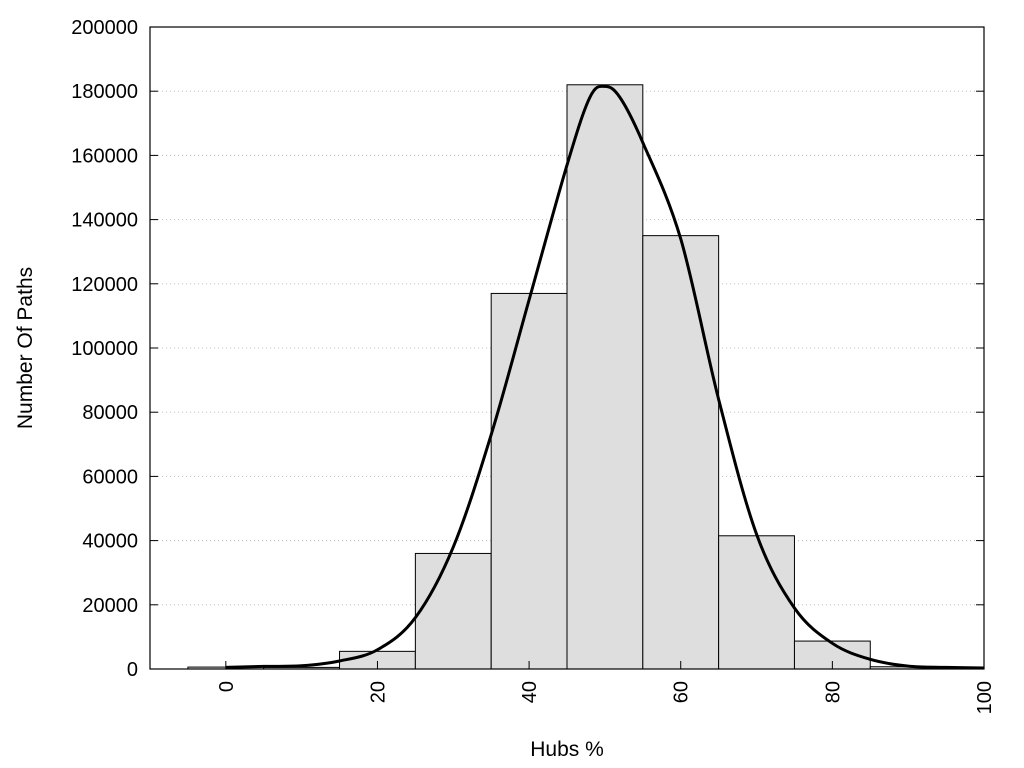  I want to click on y-tick-label: 160000, so click(104, 156).